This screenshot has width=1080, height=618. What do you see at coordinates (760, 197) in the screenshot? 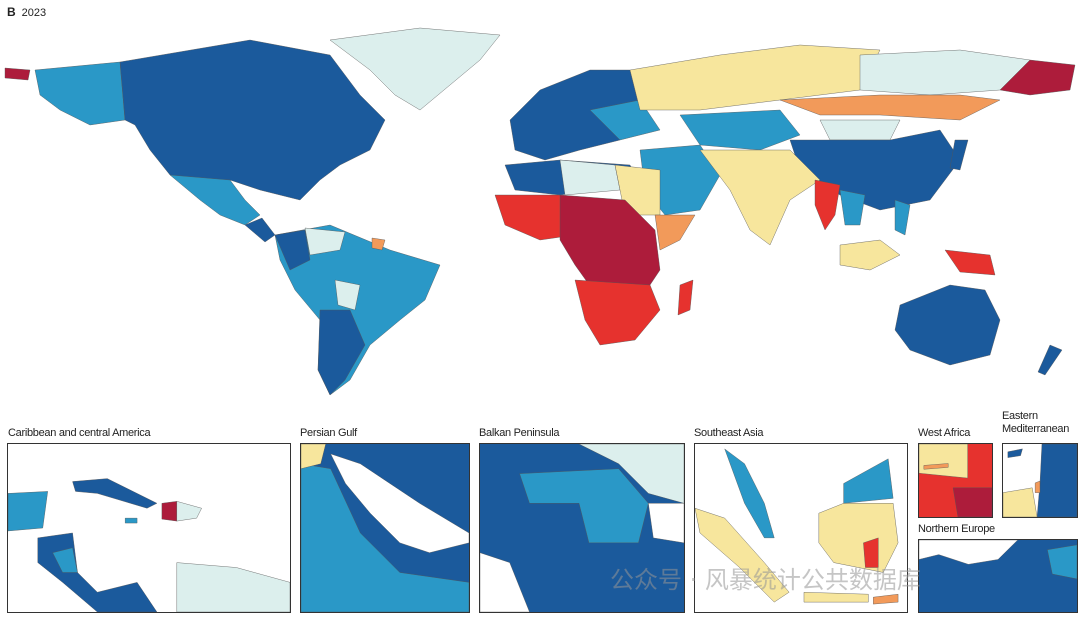
I see `region-india` at bounding box center [760, 197].